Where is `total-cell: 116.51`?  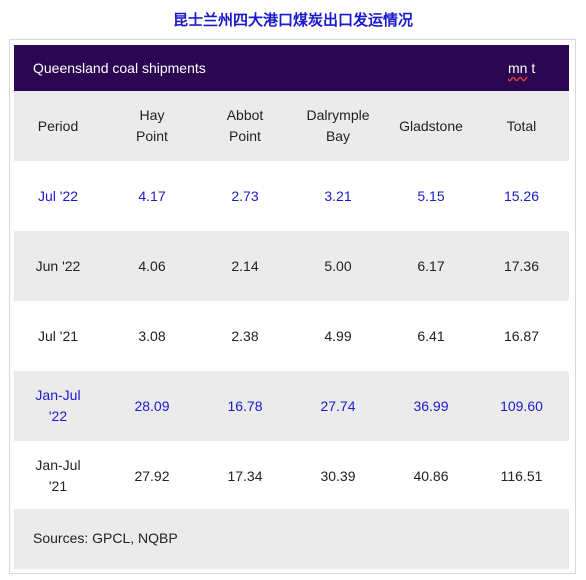
total-cell: 116.51 is located at coordinates (521, 475).